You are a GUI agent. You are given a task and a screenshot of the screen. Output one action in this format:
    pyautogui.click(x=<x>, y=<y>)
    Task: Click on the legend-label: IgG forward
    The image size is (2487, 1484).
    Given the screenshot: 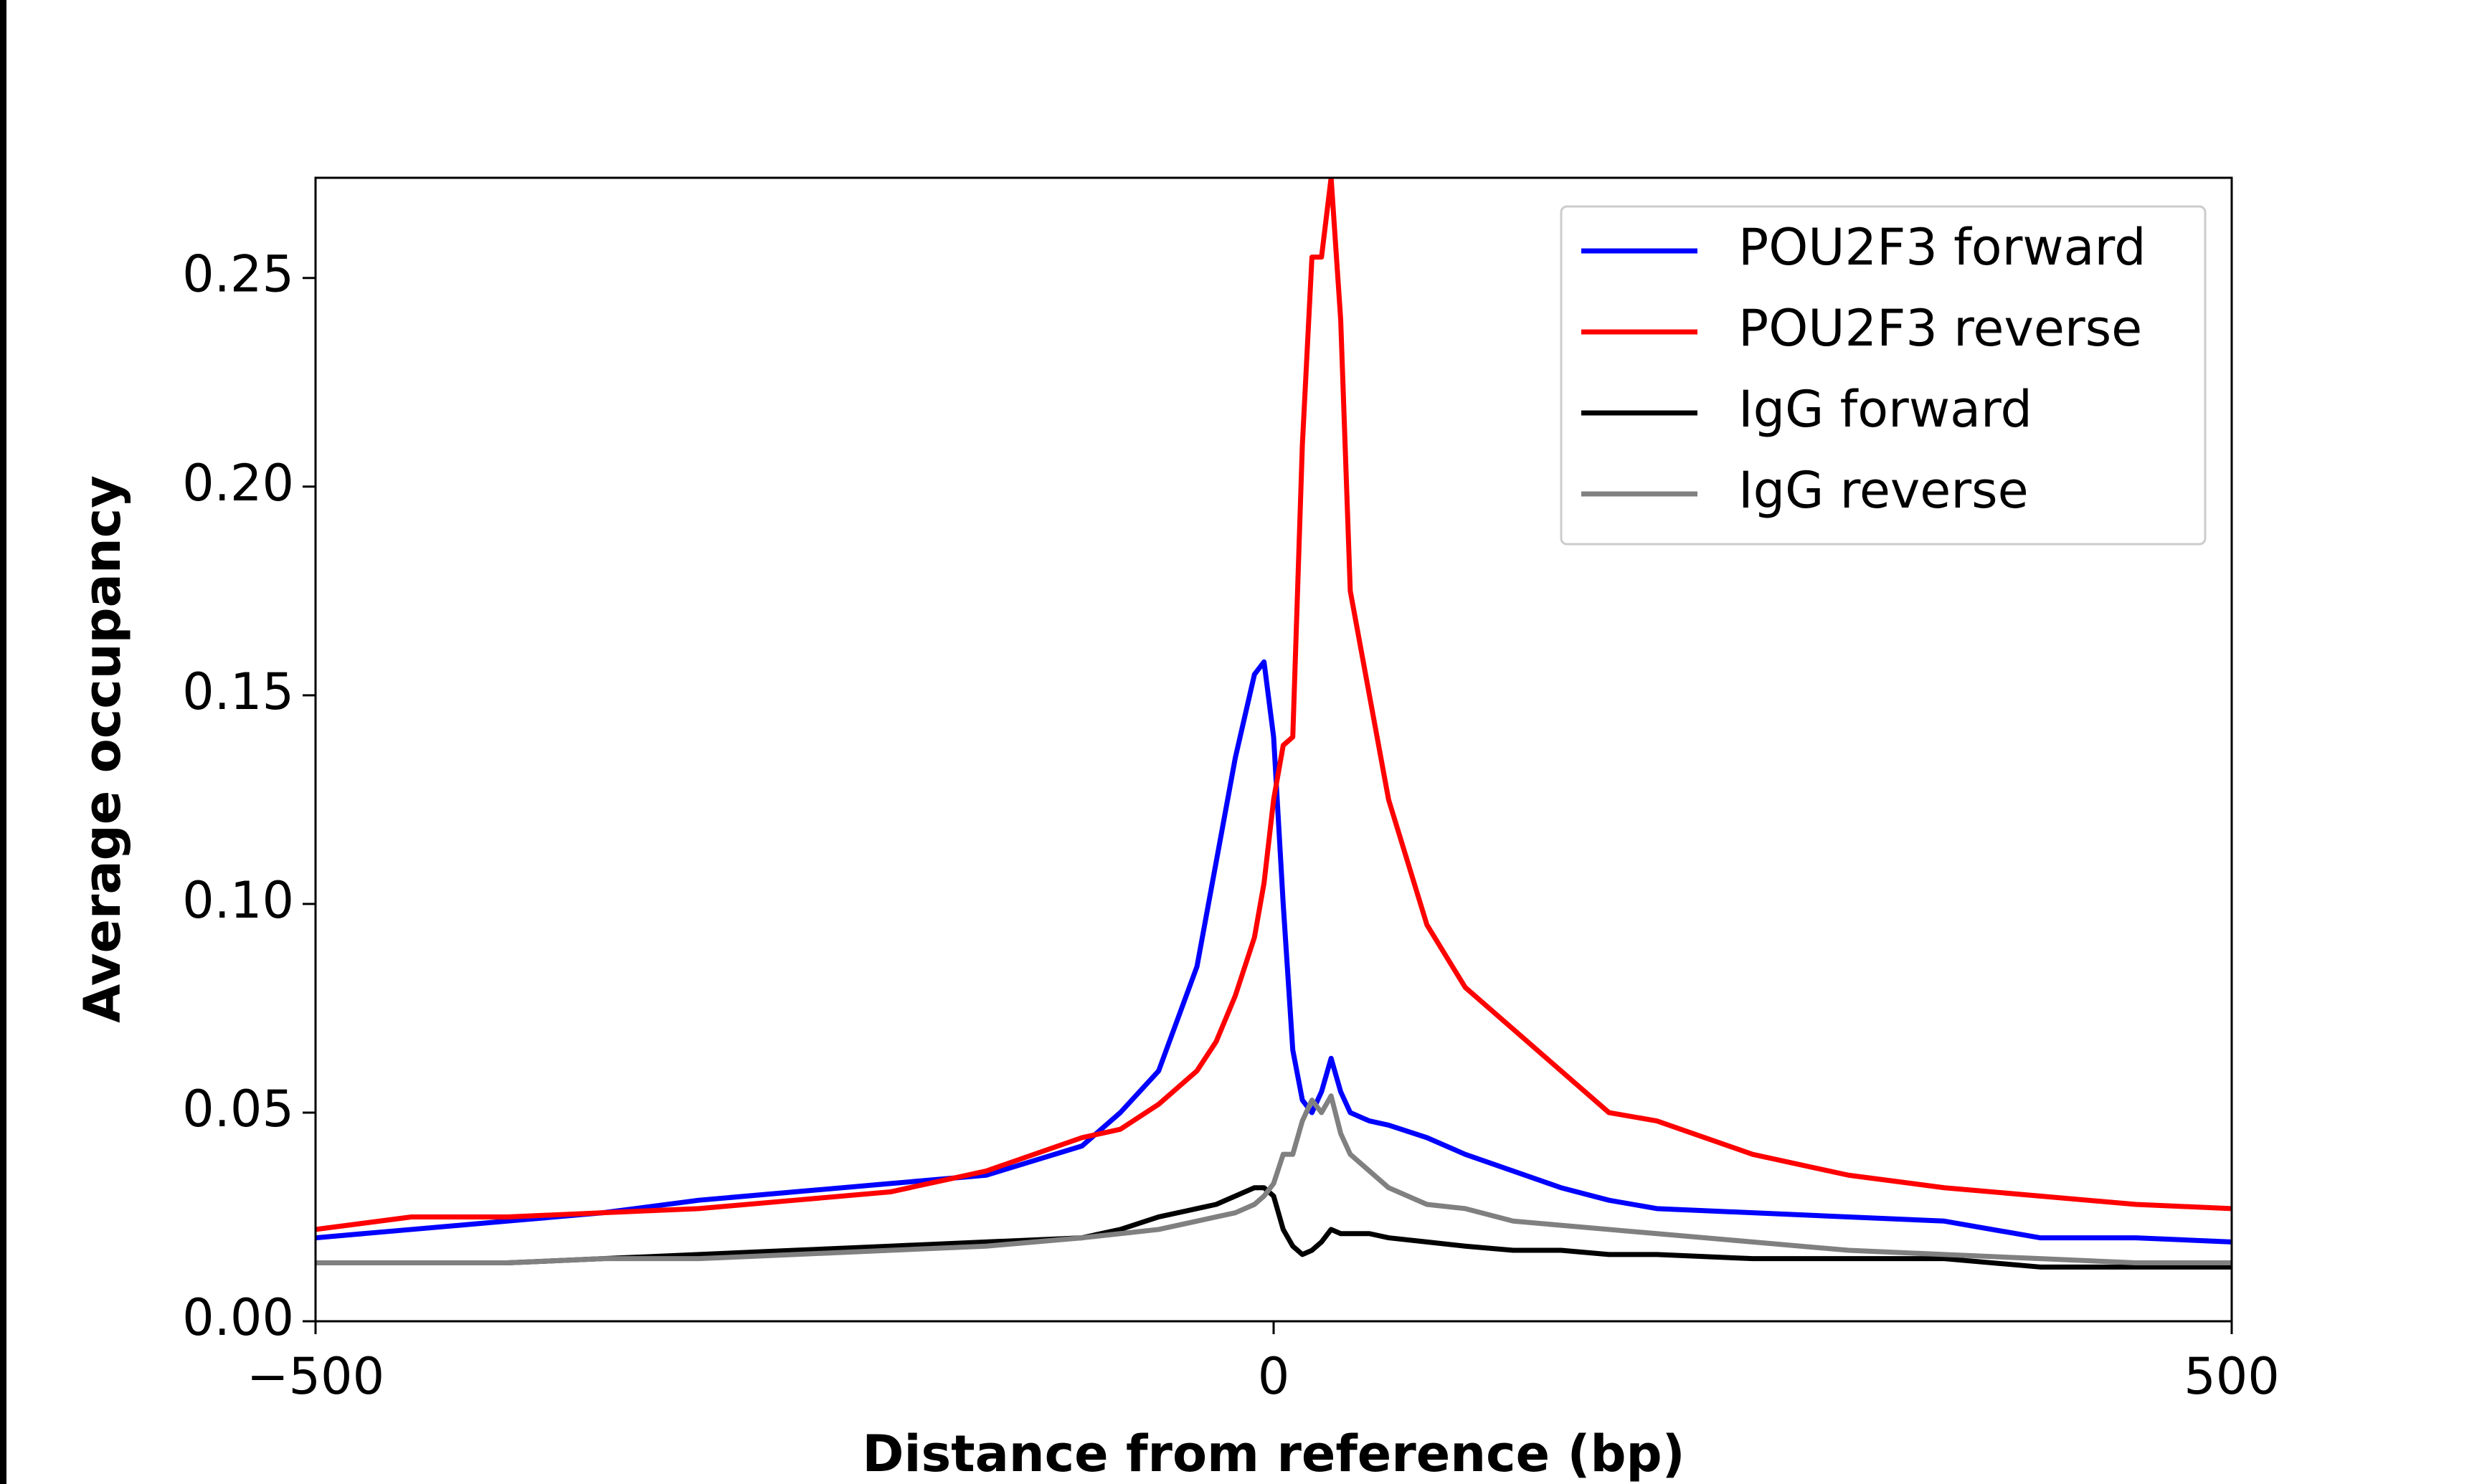 What is the action you would take?
    pyautogui.click(x=1885, y=410)
    